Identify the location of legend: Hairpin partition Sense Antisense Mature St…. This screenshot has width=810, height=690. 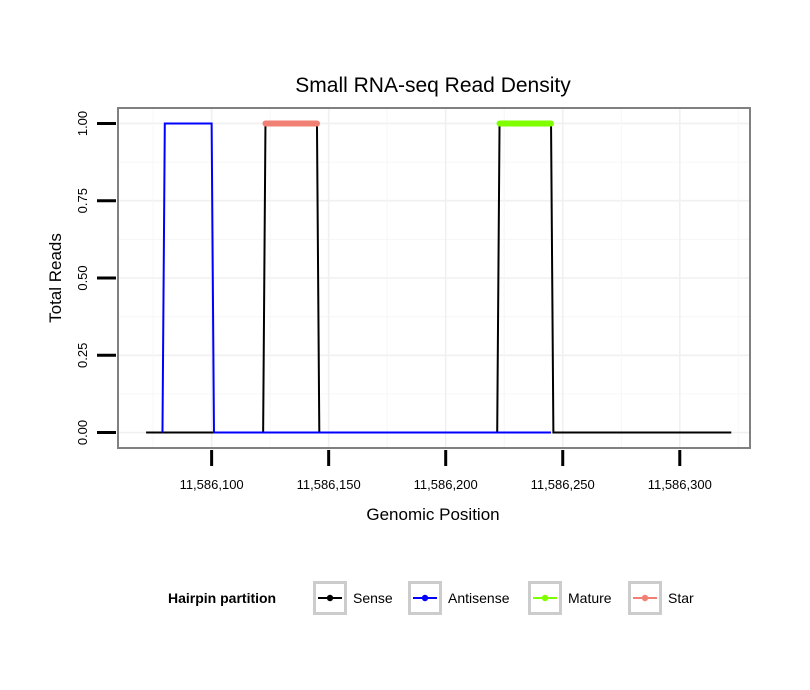
(431, 598).